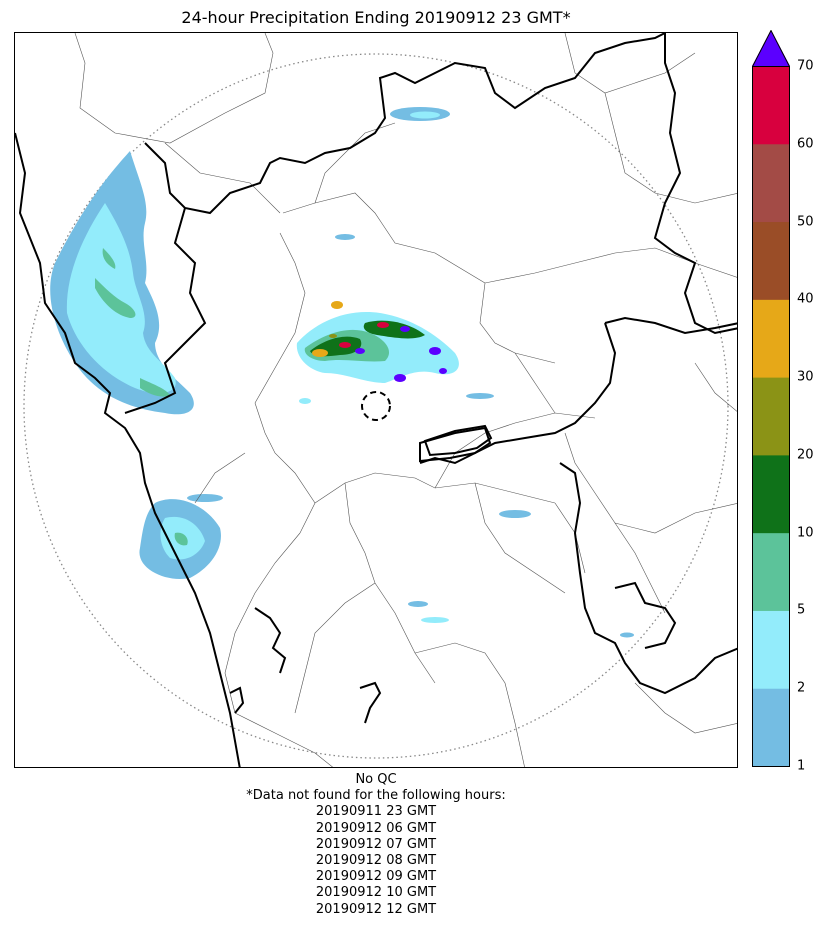 The width and height of the screenshot is (825, 926). Describe the element at coordinates (376, 812) in the screenshot. I see `missing-hour: 20190911 23 GMT` at that location.